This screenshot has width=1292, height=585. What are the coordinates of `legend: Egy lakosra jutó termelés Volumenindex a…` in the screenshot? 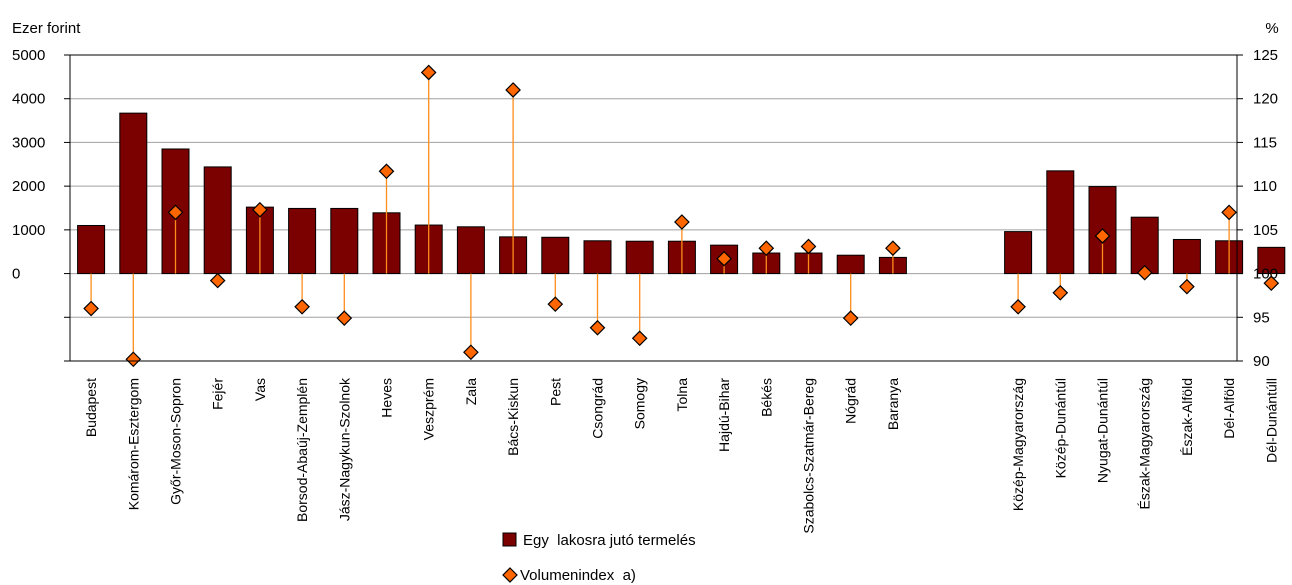 It's located at (599, 558).